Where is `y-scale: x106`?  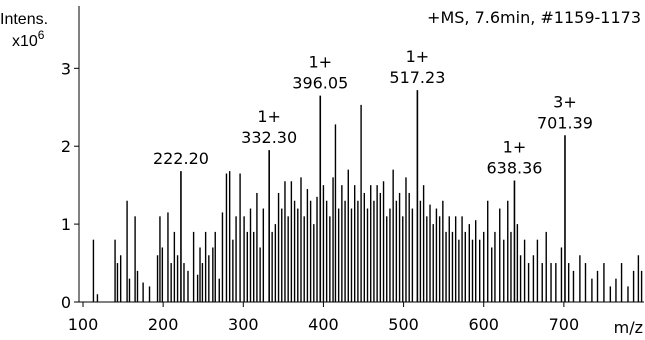
y-scale: x106 is located at coordinates (28, 39).